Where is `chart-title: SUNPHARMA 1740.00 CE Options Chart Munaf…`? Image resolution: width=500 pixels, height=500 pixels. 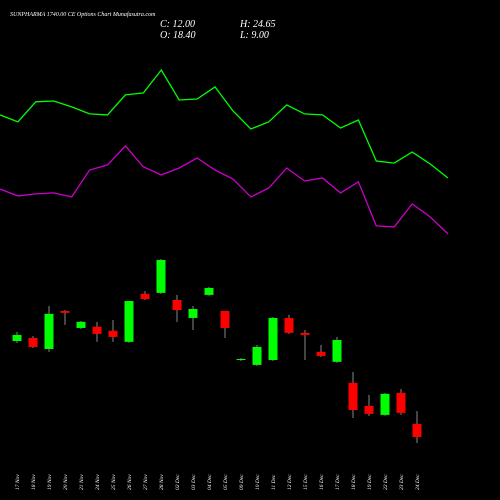
chart-title: SUNPHARMA 1740.00 CE Options Chart Munaf… is located at coordinates (83, 14).